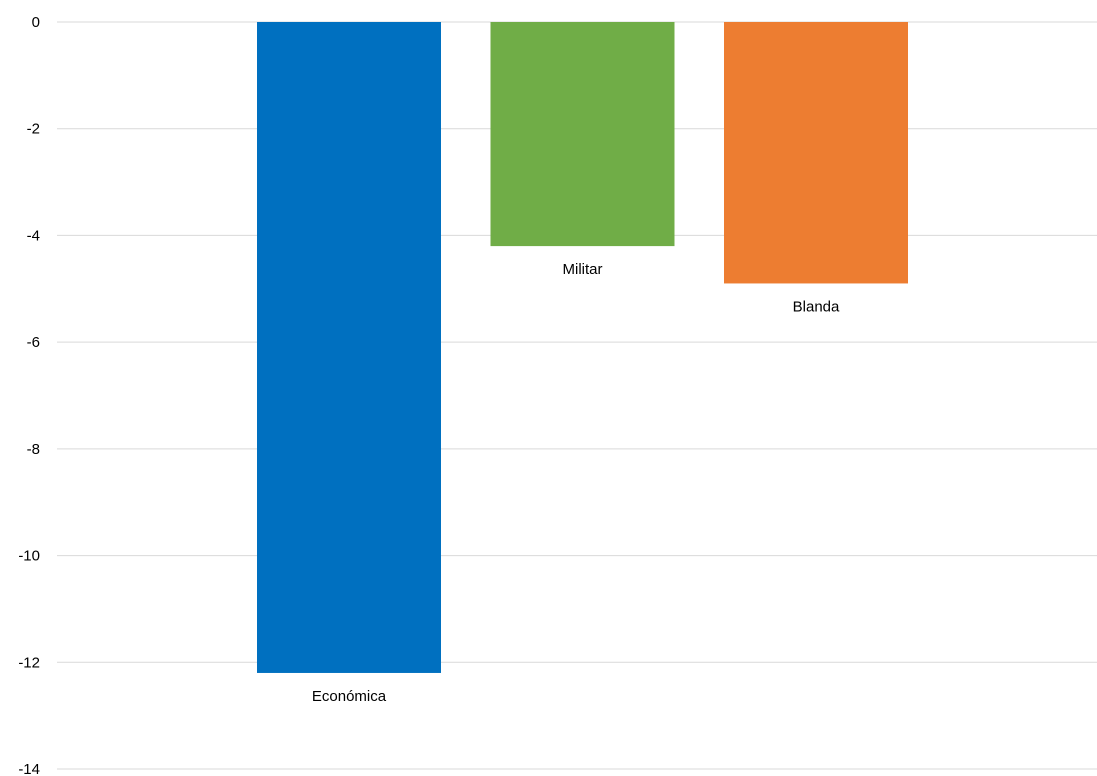  Describe the element at coordinates (816, 153) in the screenshot. I see `bar-blanda` at that location.